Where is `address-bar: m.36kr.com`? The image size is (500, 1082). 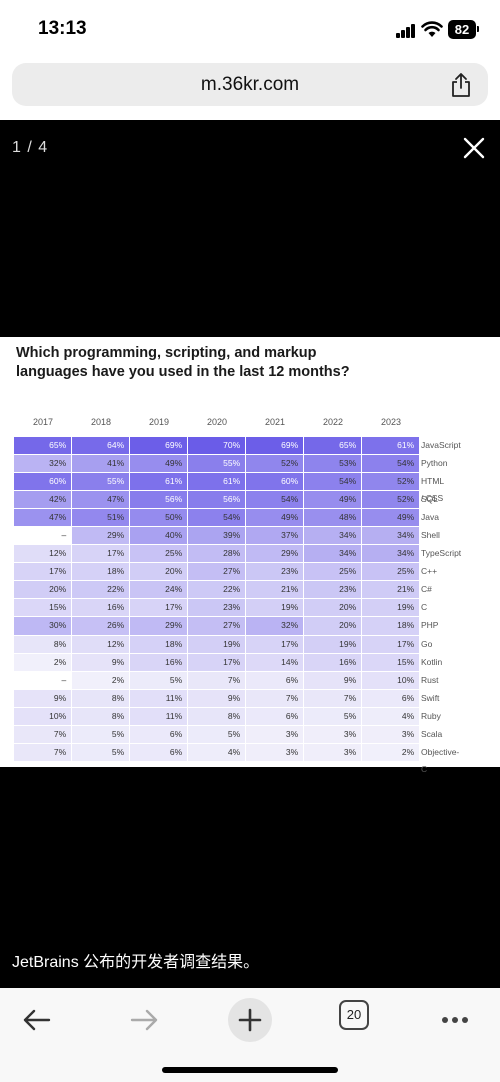 address-bar: m.36kr.com is located at coordinates (250, 84).